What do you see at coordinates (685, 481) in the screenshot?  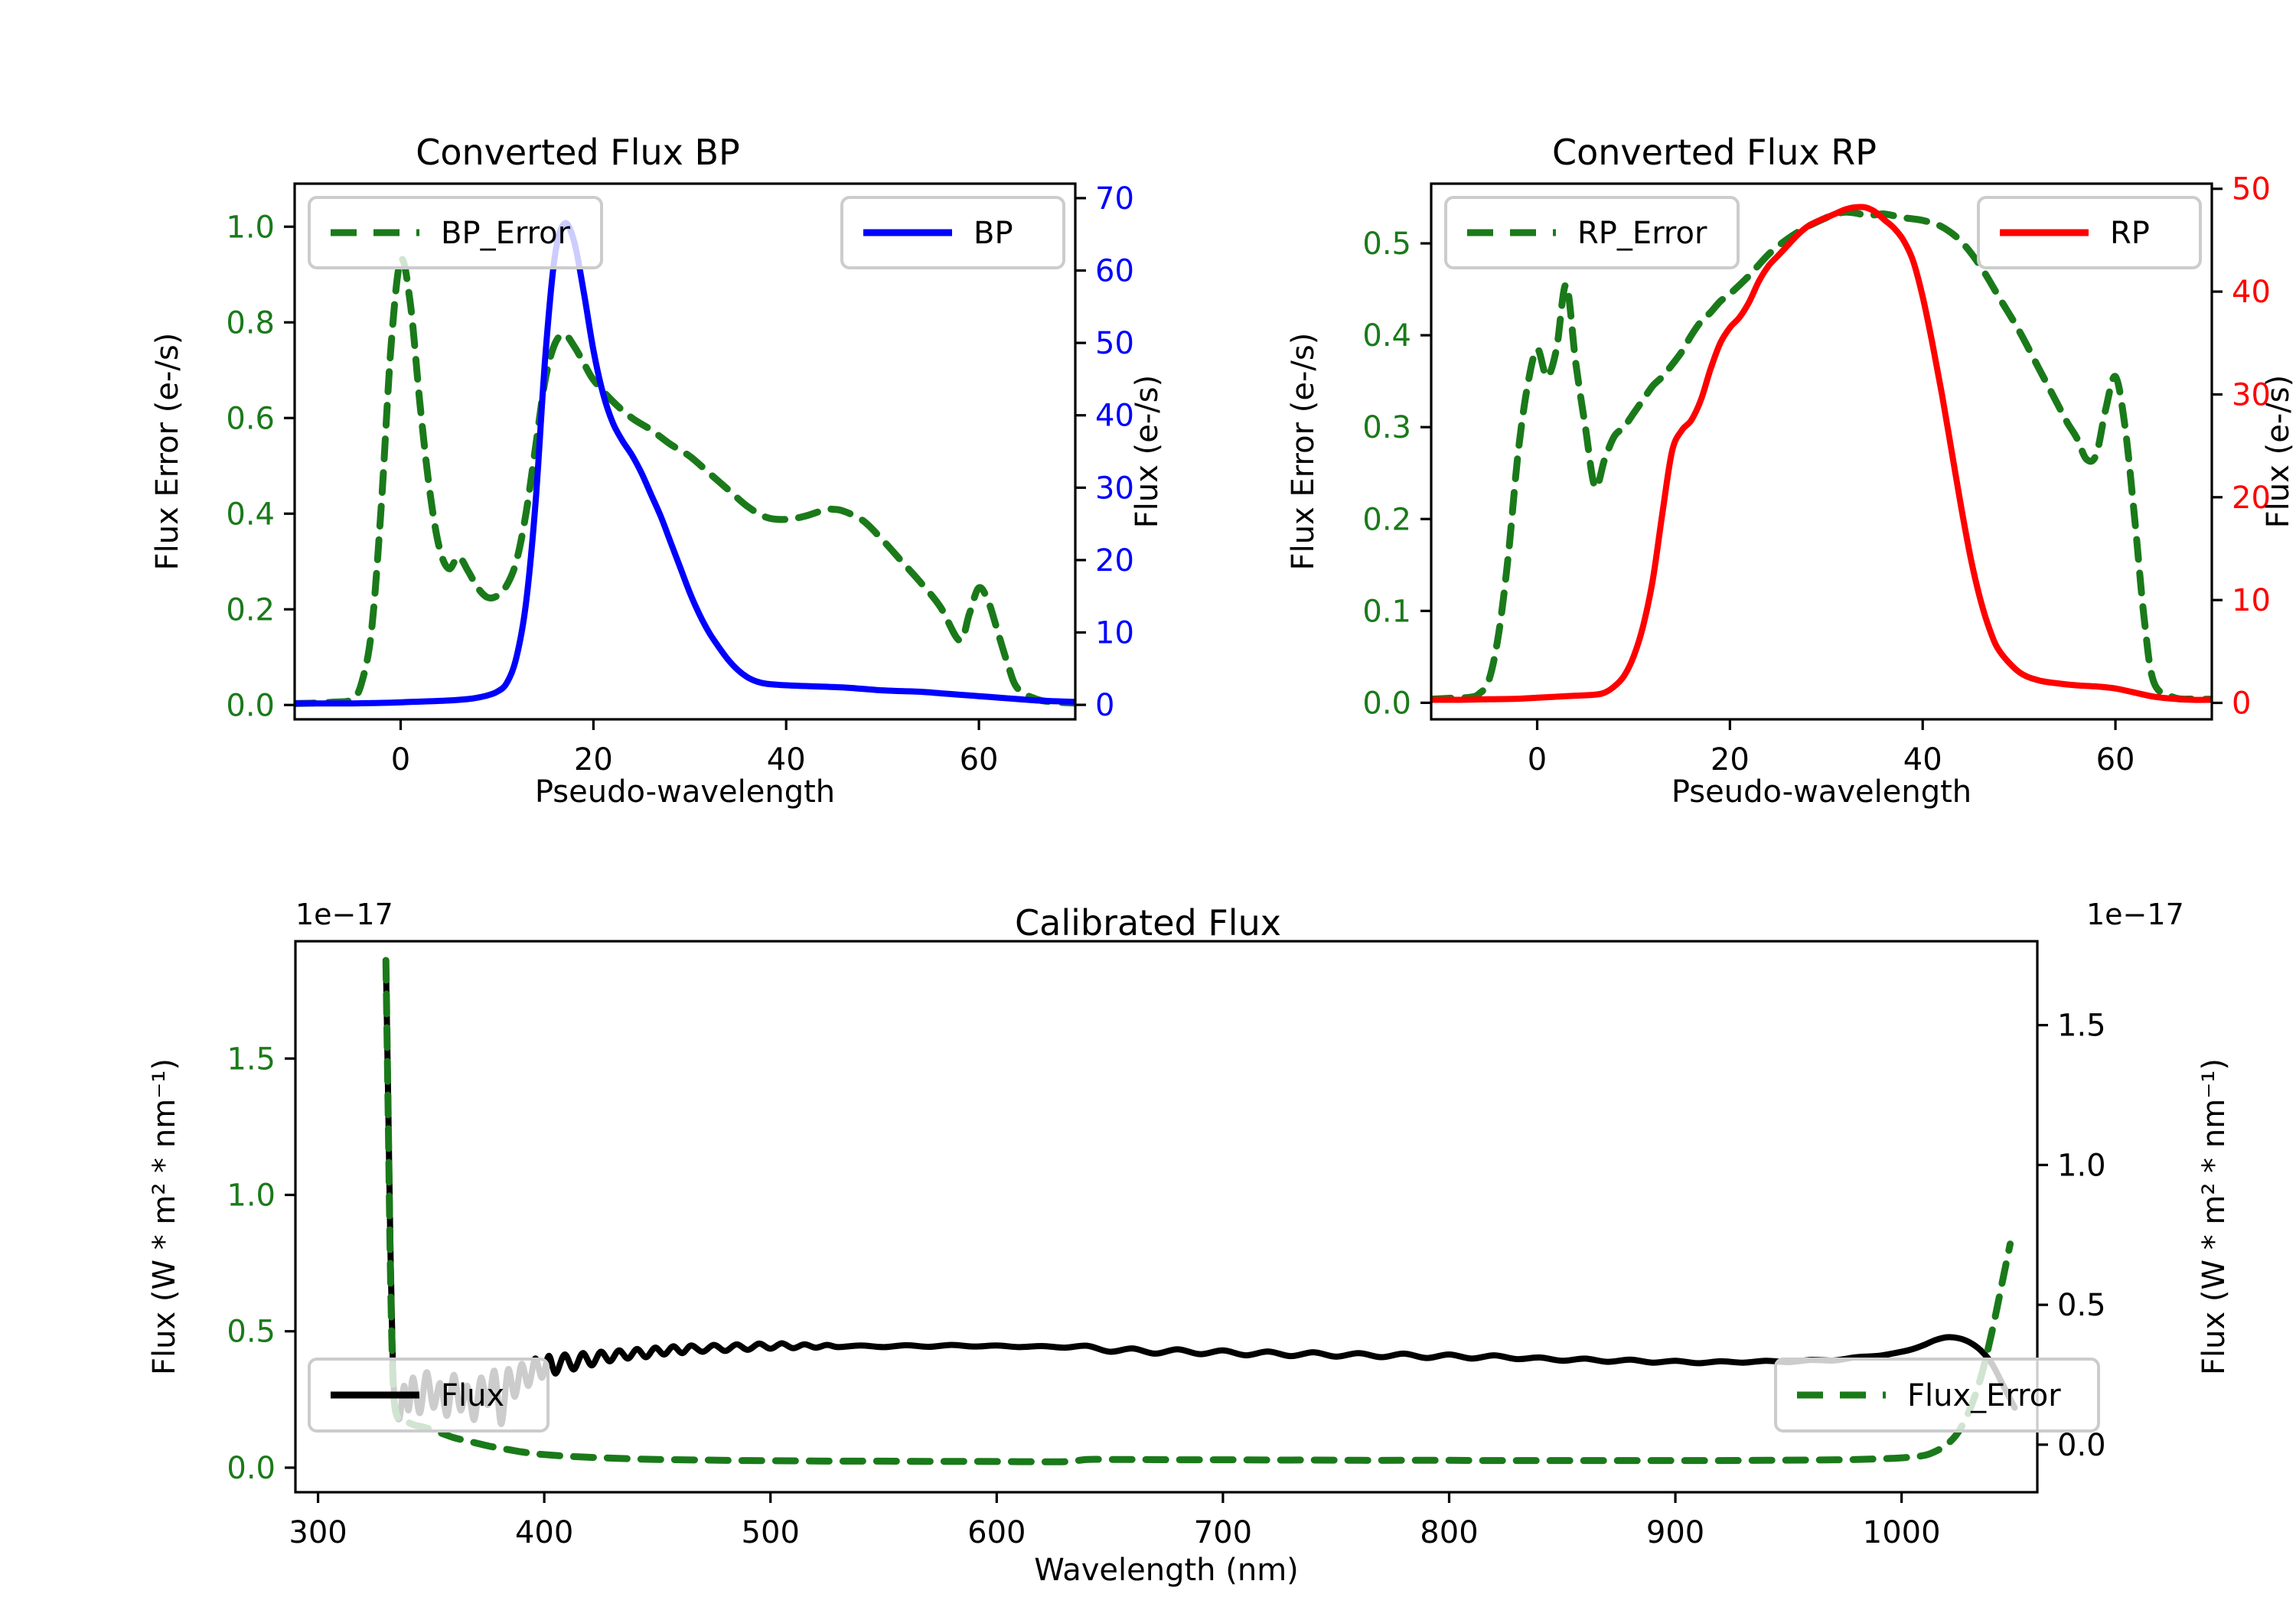 I see `bp-series-bp-error` at bounding box center [685, 481].